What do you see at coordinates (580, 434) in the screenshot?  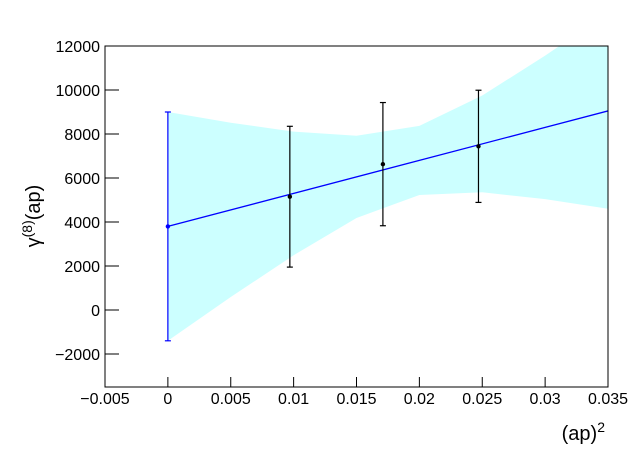 I see `x-label-base: (ap)` at bounding box center [580, 434].